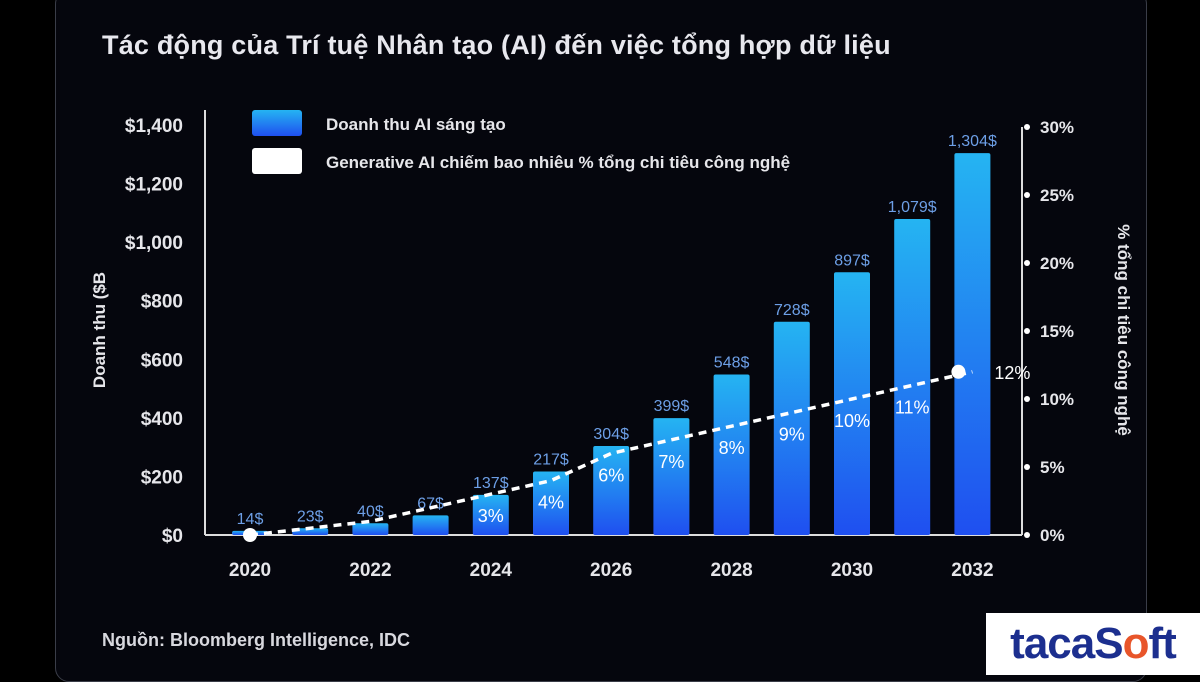 This screenshot has width=1200, height=682. What do you see at coordinates (1057, 399) in the screenshot?
I see `y2-tick-label: 10%` at bounding box center [1057, 399].